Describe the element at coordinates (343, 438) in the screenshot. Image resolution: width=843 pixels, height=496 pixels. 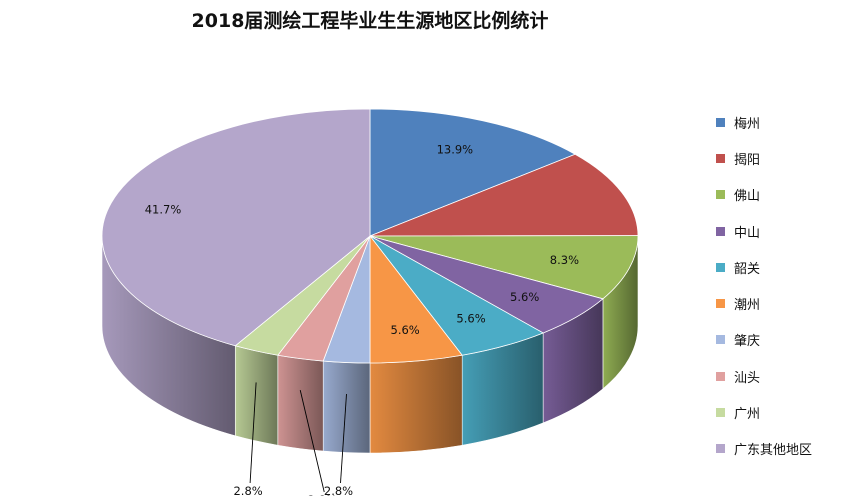
I see `leader-line-肇庆` at that location.